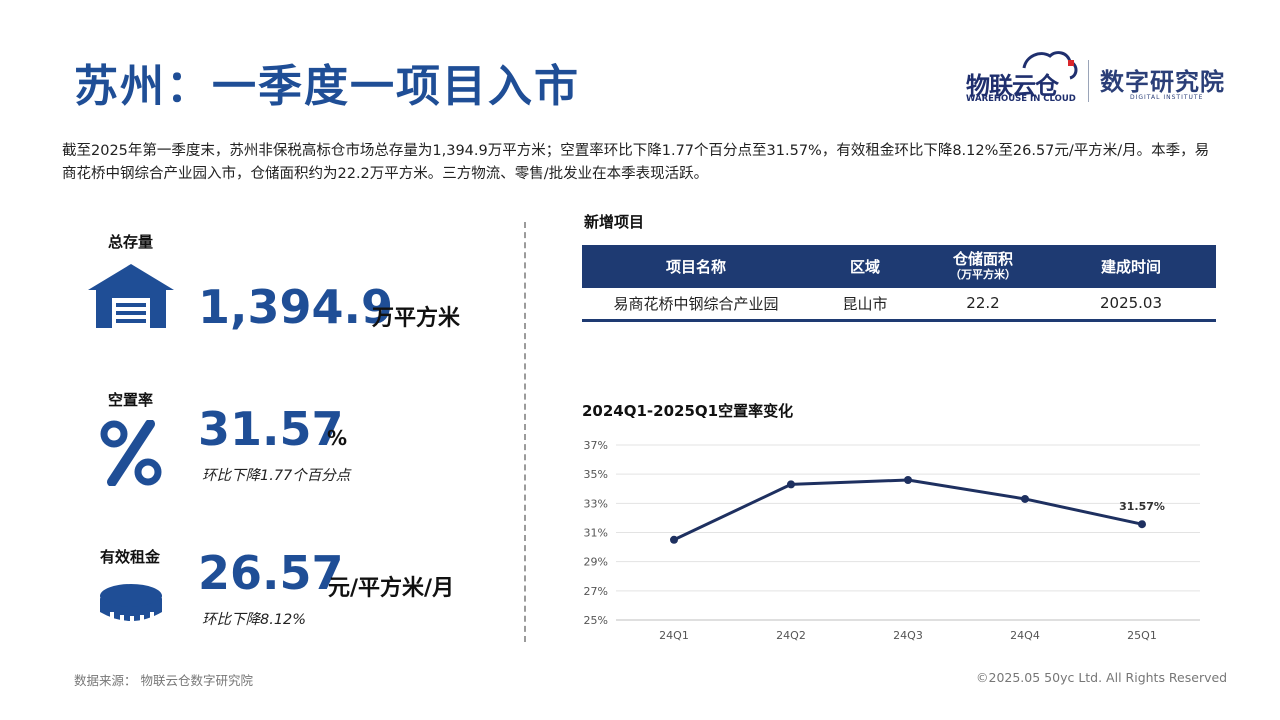 The image size is (1280, 720). What do you see at coordinates (865, 266) in the screenshot?
I see `header-region: 区域` at bounding box center [865, 266].